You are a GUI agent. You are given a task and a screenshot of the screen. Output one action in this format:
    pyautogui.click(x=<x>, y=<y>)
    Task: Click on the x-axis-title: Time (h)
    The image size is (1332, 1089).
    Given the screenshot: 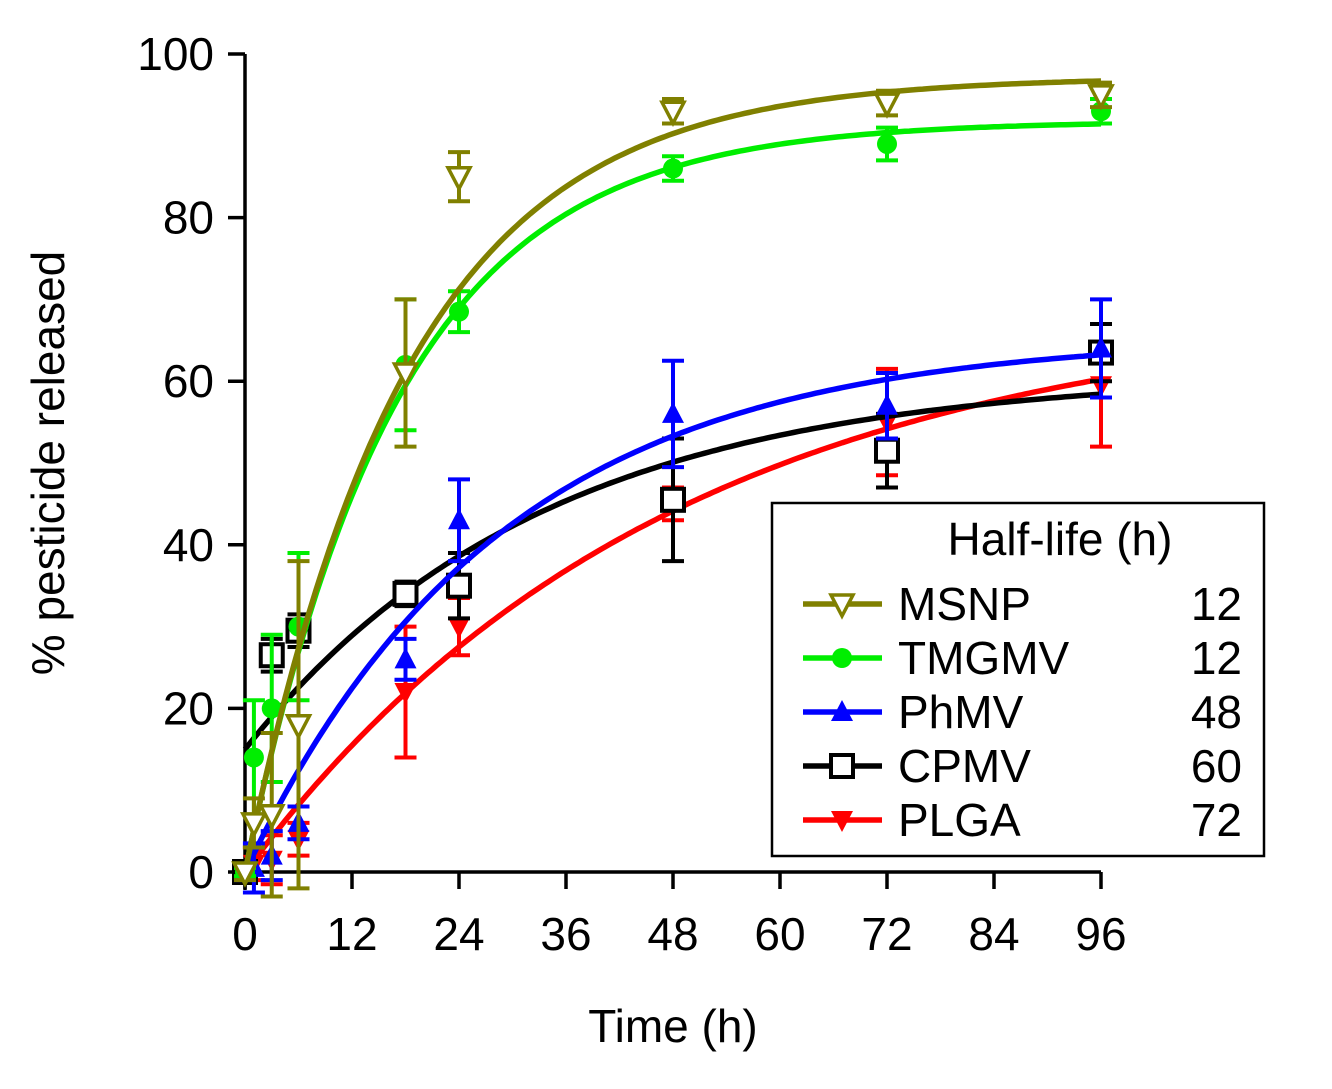 What is the action you would take?
    pyautogui.click(x=673, y=1026)
    